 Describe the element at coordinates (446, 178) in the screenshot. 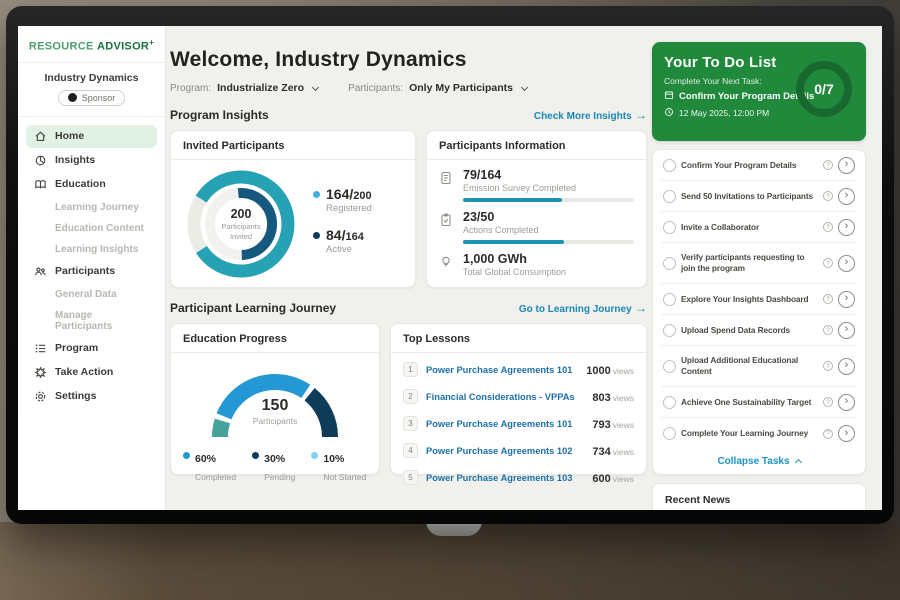

I see `survey-icon` at that location.